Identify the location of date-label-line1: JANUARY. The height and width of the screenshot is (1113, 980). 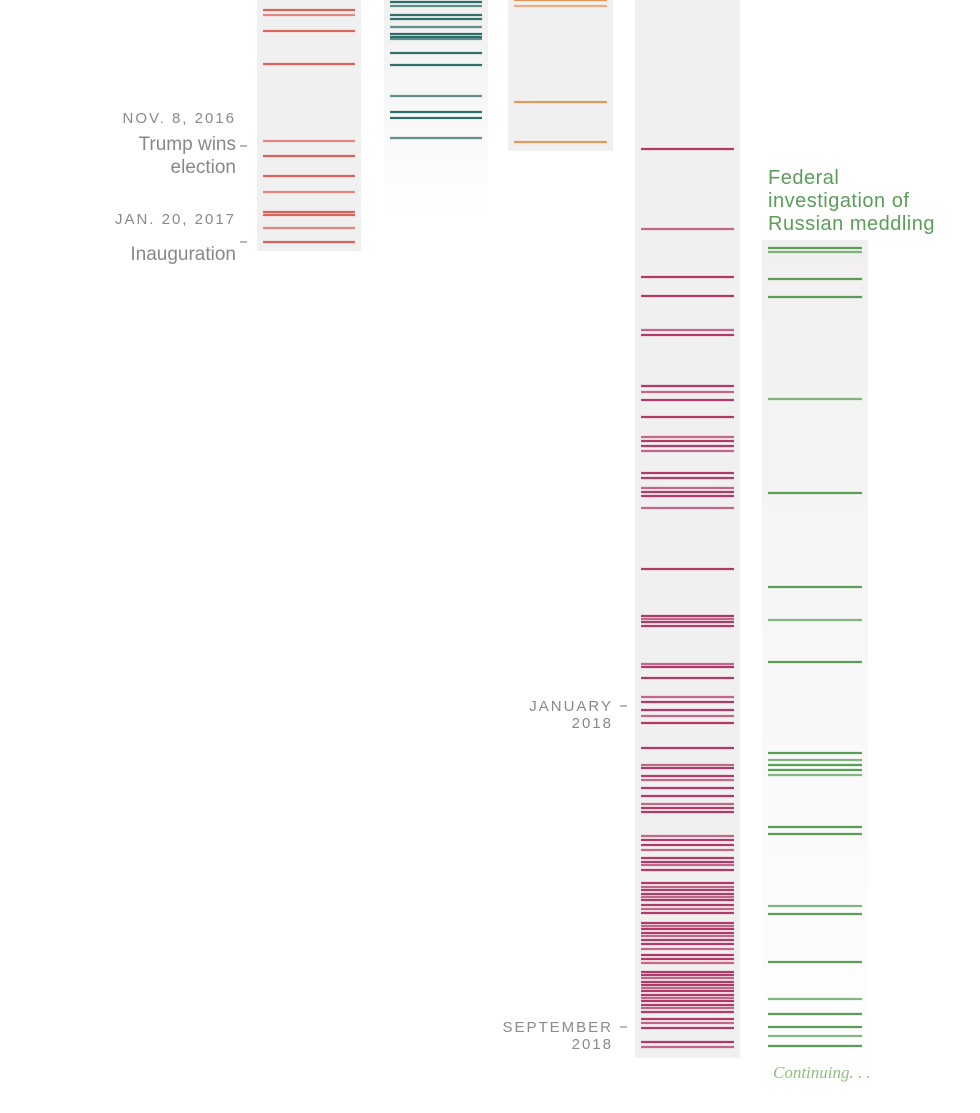
(571, 706).